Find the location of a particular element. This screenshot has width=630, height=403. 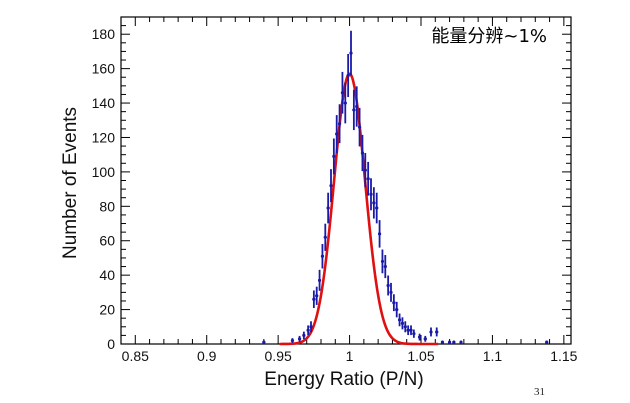

x-tick-label: 0.9 is located at coordinates (207, 356).